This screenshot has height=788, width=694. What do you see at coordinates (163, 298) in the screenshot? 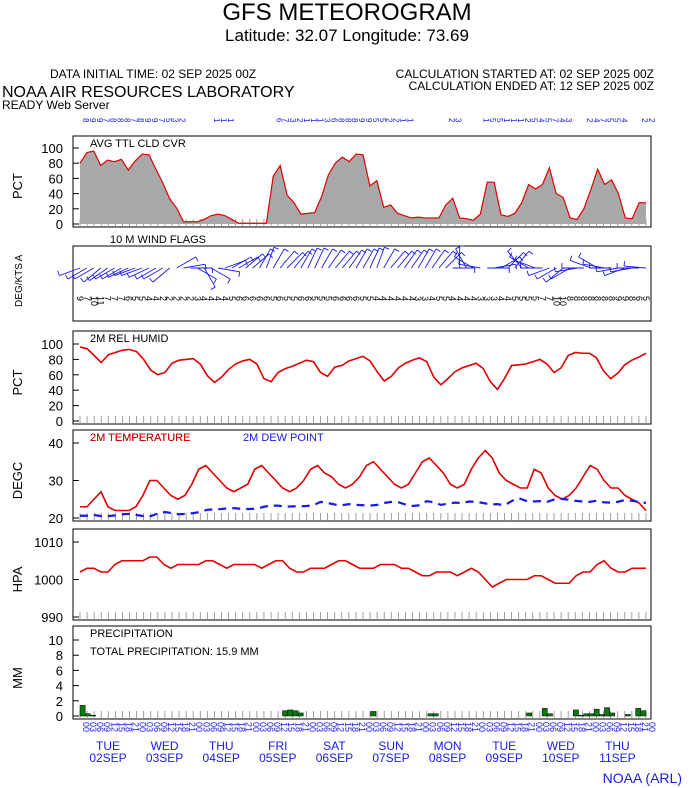
I see `wind-speed-label: 2` at bounding box center [163, 298].